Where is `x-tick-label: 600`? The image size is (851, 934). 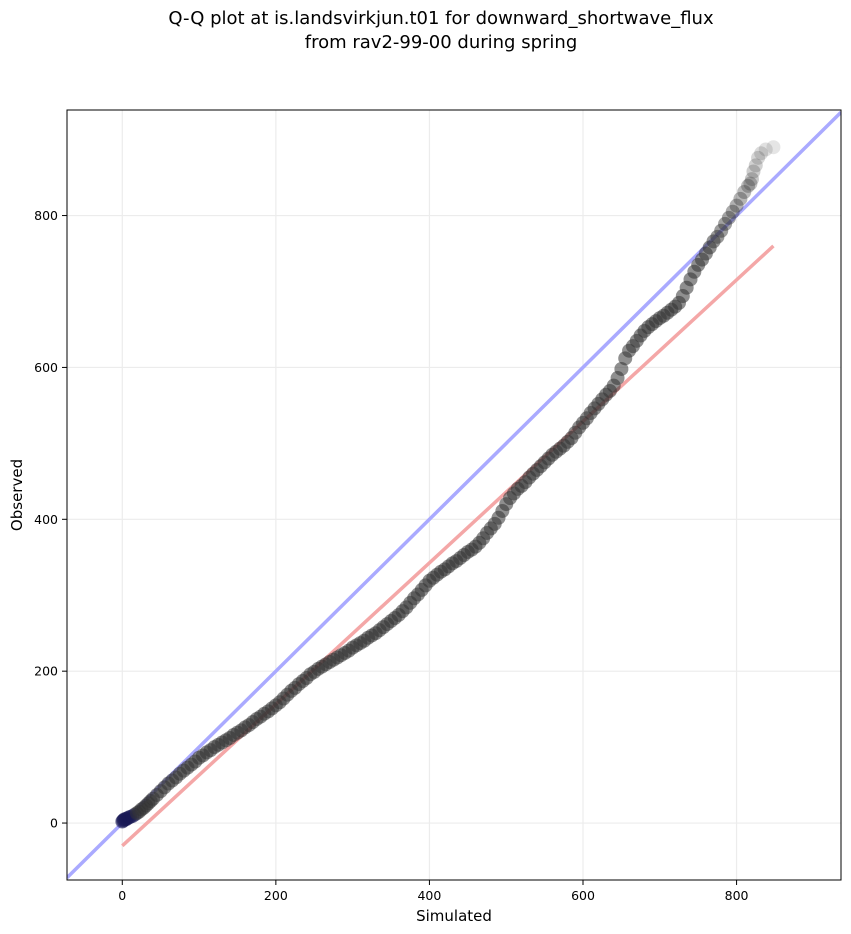 x-tick-label: 600 is located at coordinates (583, 895).